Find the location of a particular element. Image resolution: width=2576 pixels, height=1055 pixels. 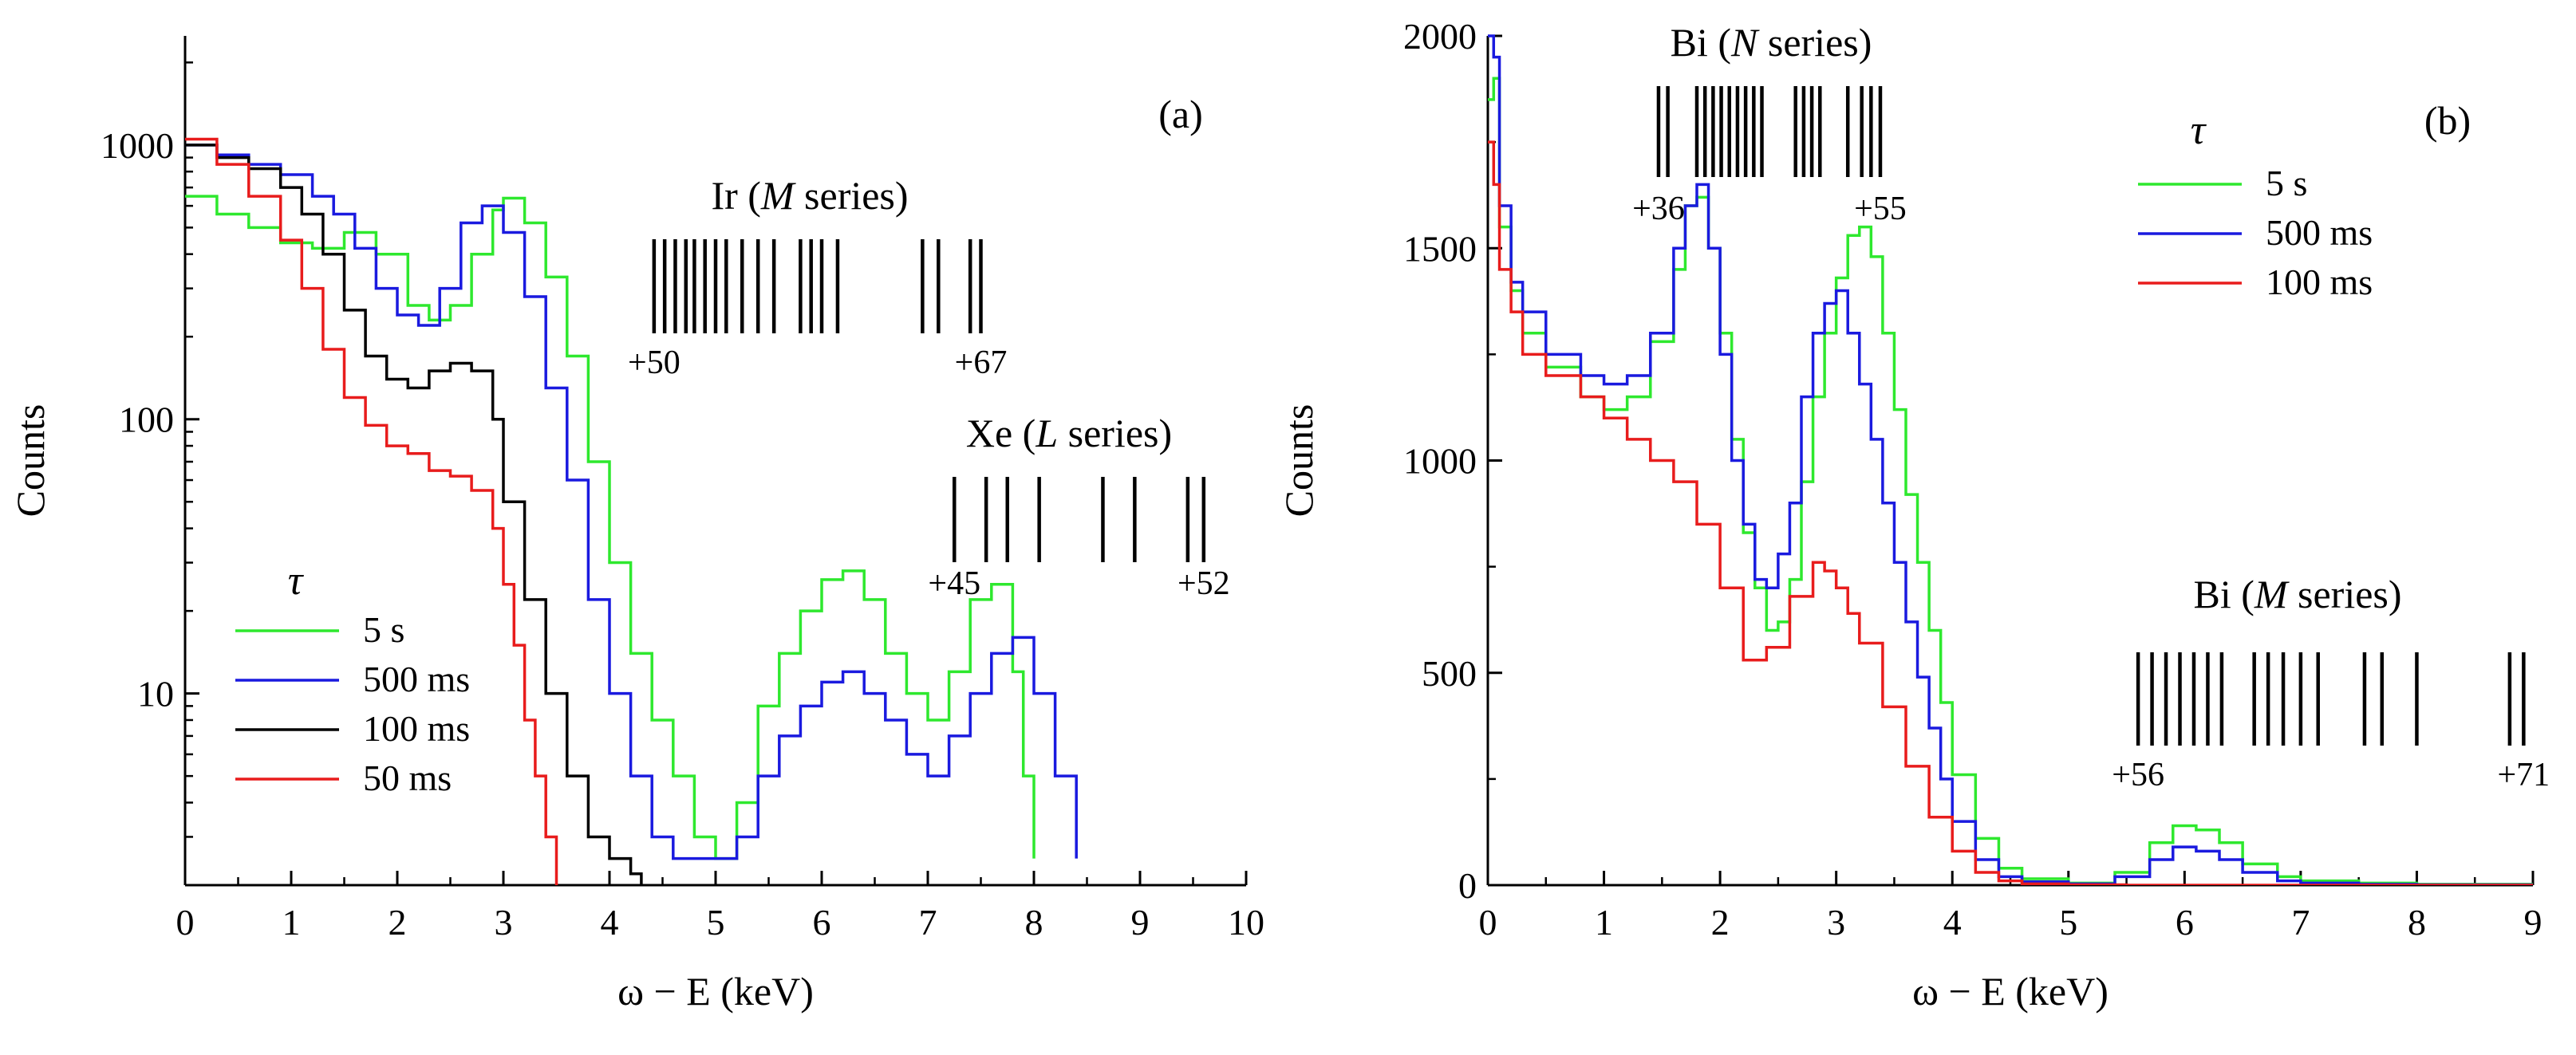

marker-label: Ir (M series) is located at coordinates (809, 195).